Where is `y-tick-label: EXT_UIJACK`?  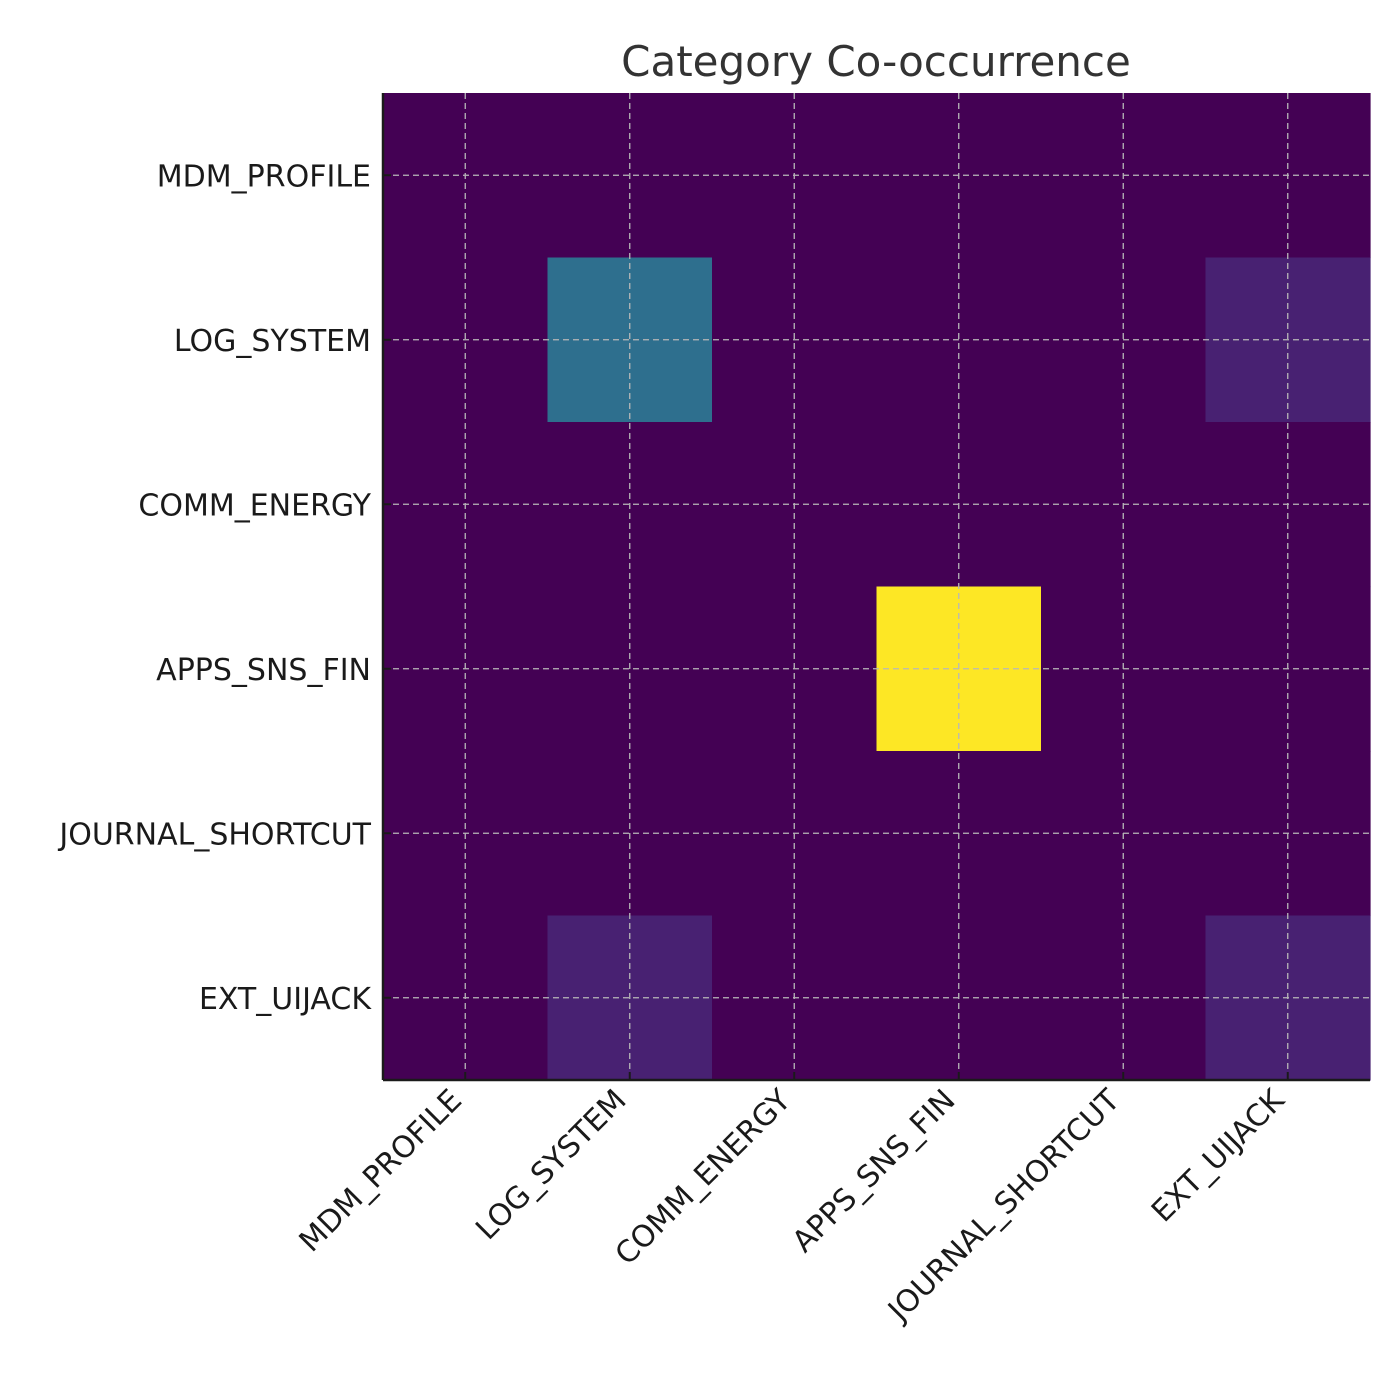 y-tick-label: EXT_UIJACK is located at coordinates (285, 999).